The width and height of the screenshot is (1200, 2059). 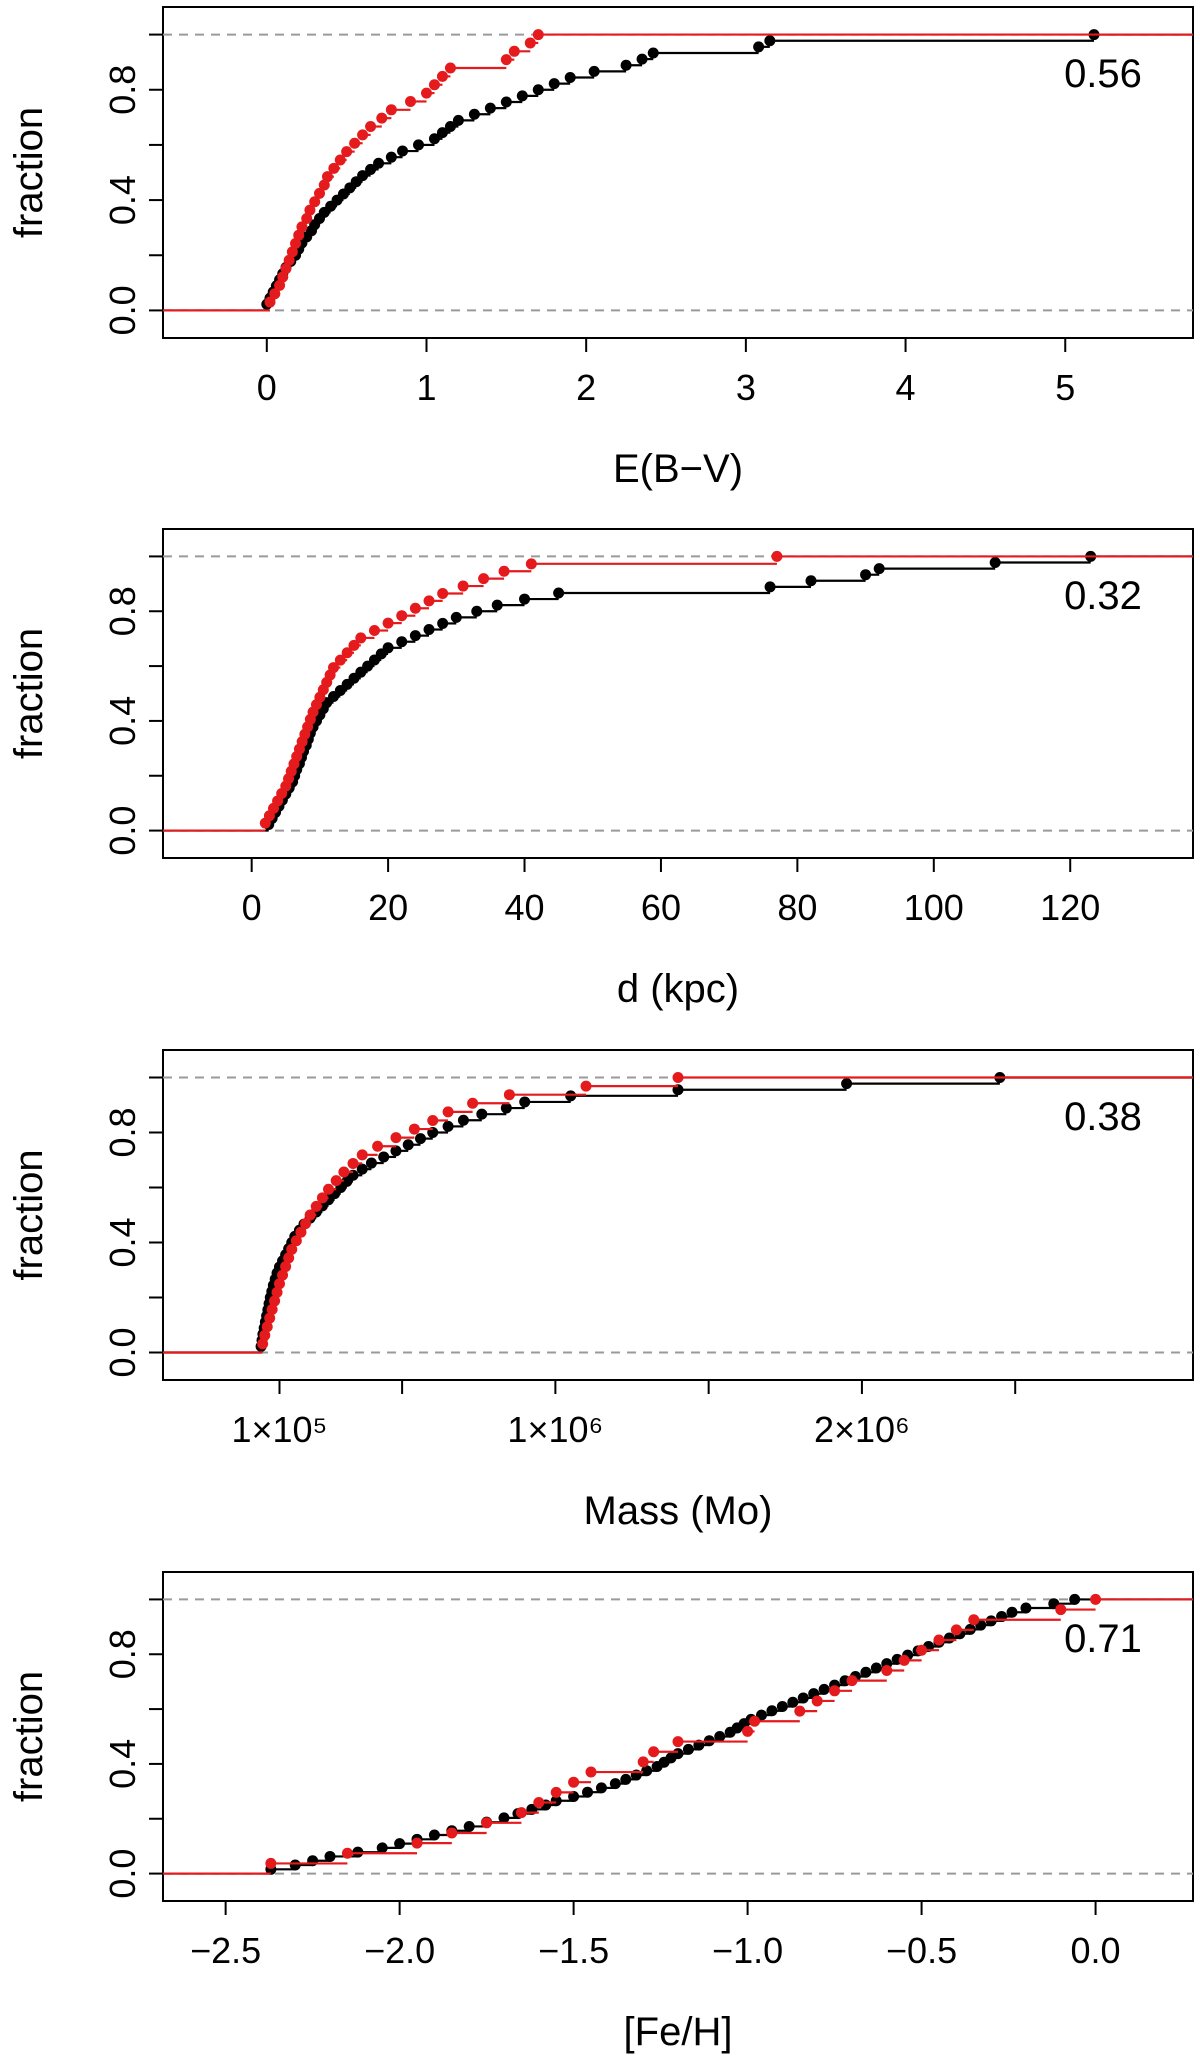 I want to click on x-tick-label: −0.5, so click(x=921, y=1950).